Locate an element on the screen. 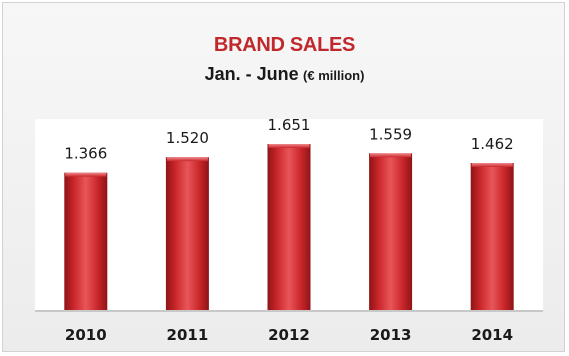 This screenshot has height=356, width=569. value-labels: 1.366 1.520 1.651 1.559 1.462 is located at coordinates (288, 139).